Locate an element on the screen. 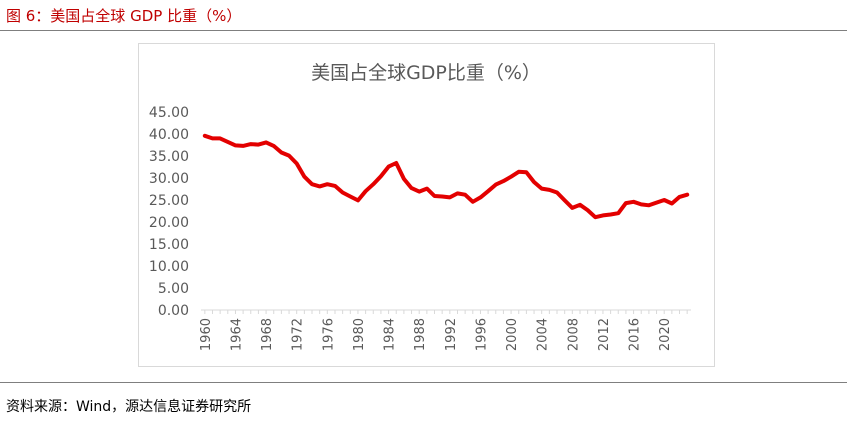 The width and height of the screenshot is (847, 422). y-tick-label: 20.00 is located at coordinates (169, 223).